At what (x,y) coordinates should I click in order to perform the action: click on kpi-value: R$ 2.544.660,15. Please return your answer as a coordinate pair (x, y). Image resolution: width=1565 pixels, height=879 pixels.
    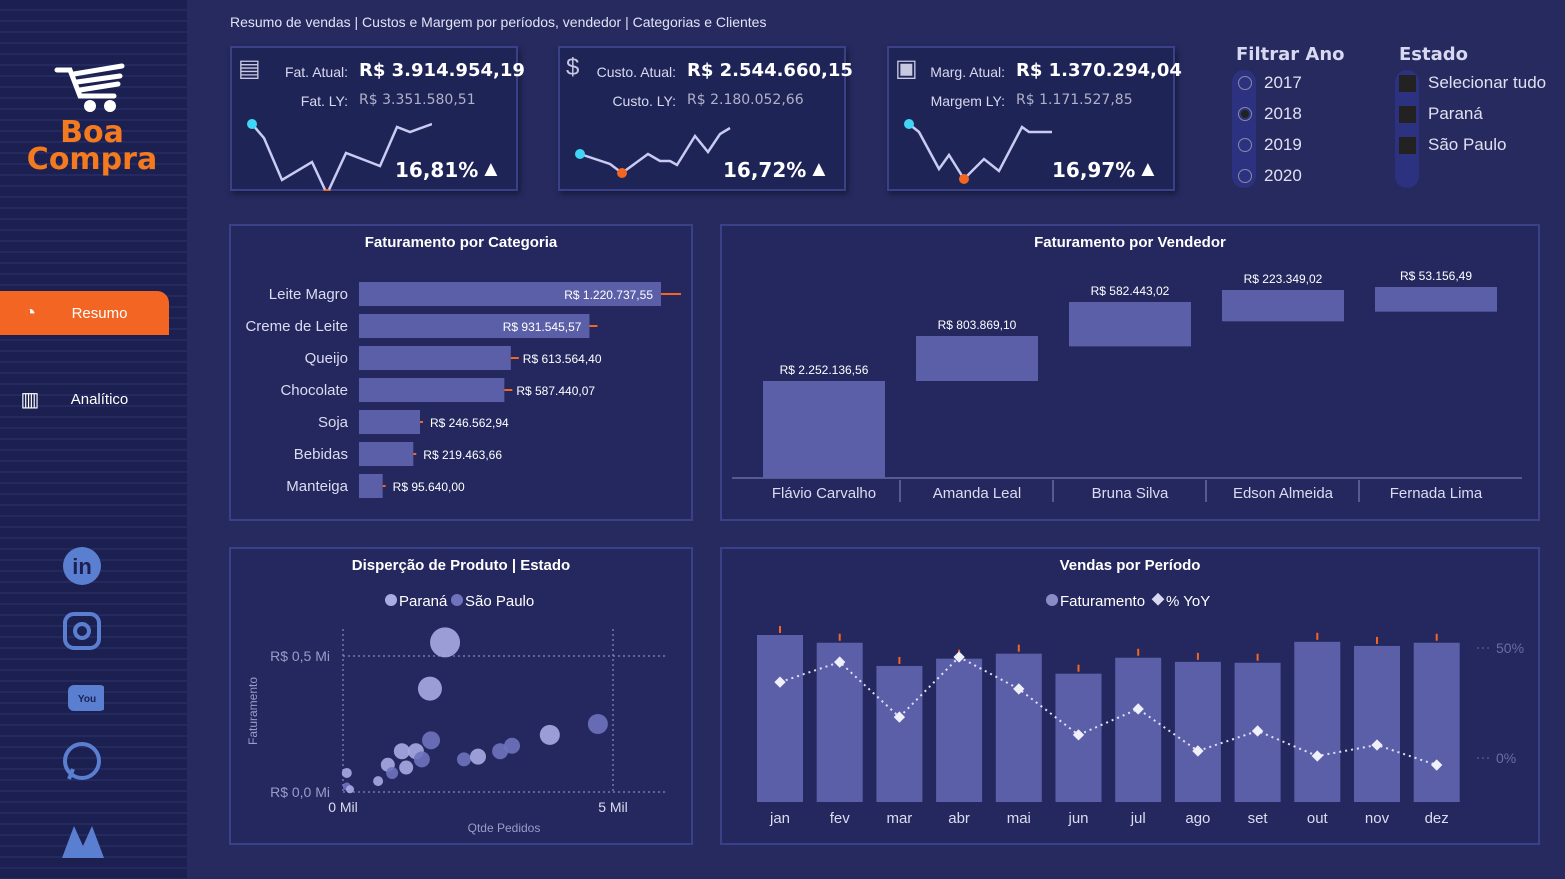
    Looking at the image, I should click on (770, 70).